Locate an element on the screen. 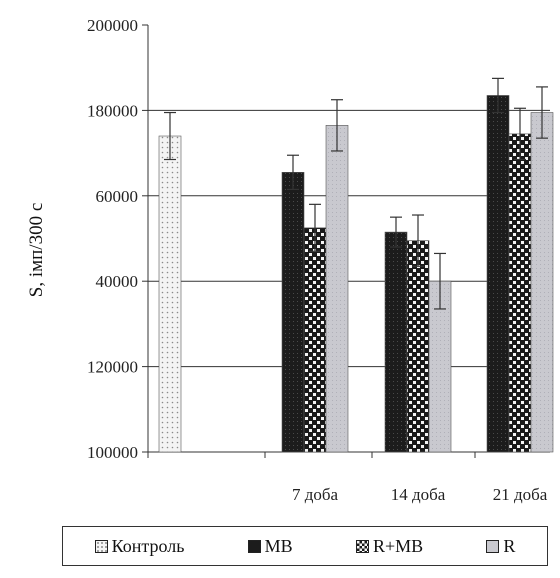  y-tick-label: 180000 is located at coordinates (112, 110).